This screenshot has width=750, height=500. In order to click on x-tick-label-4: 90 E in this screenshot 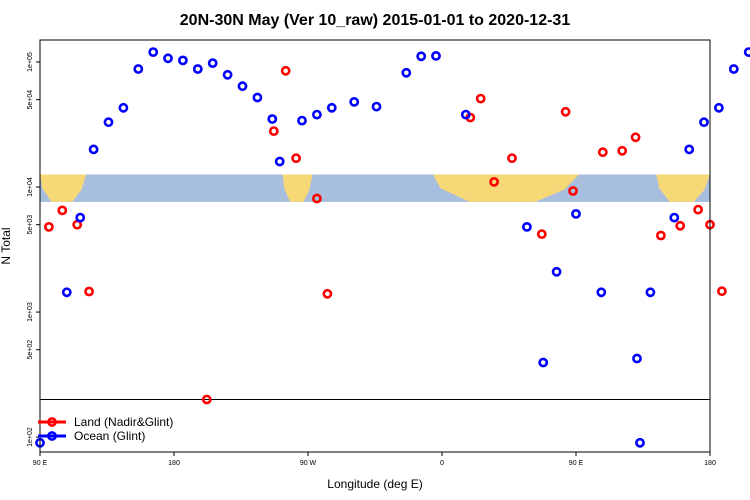, I will do `click(576, 463)`.